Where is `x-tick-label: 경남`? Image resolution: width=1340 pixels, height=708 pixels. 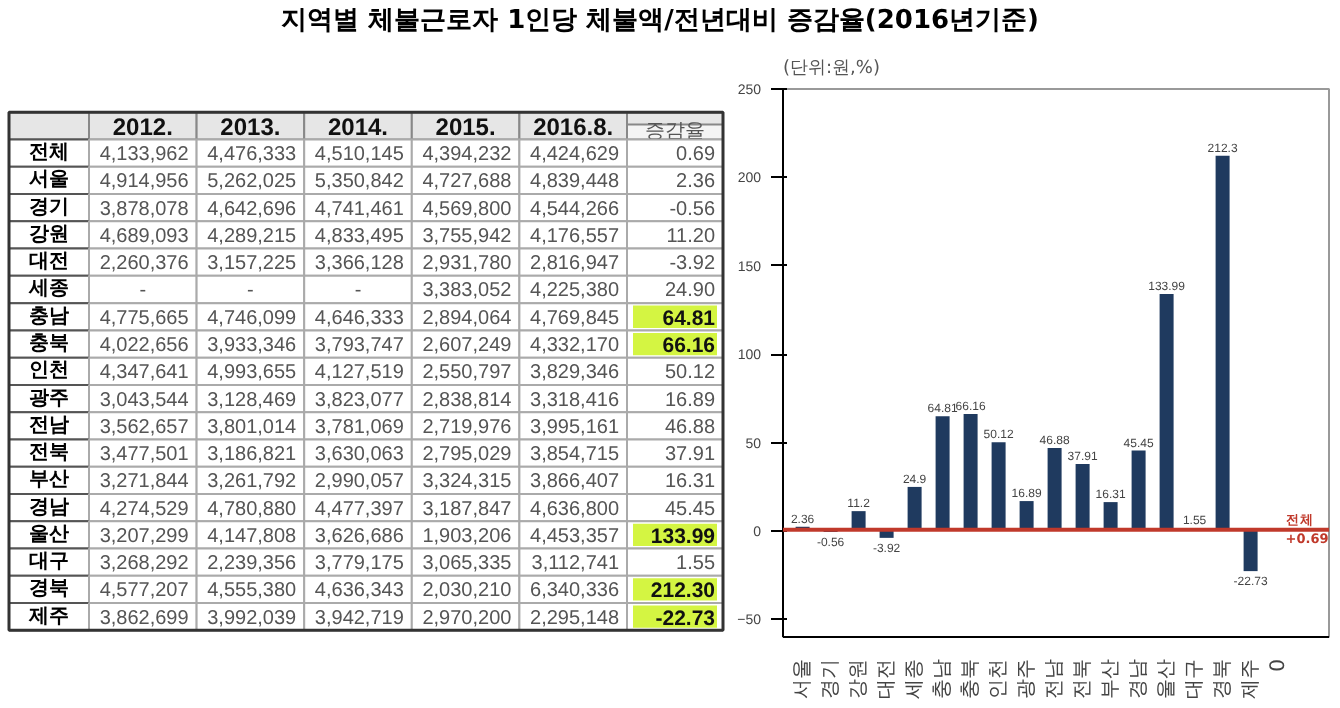
x-tick-label: 경남 is located at coordinates (1138, 679).